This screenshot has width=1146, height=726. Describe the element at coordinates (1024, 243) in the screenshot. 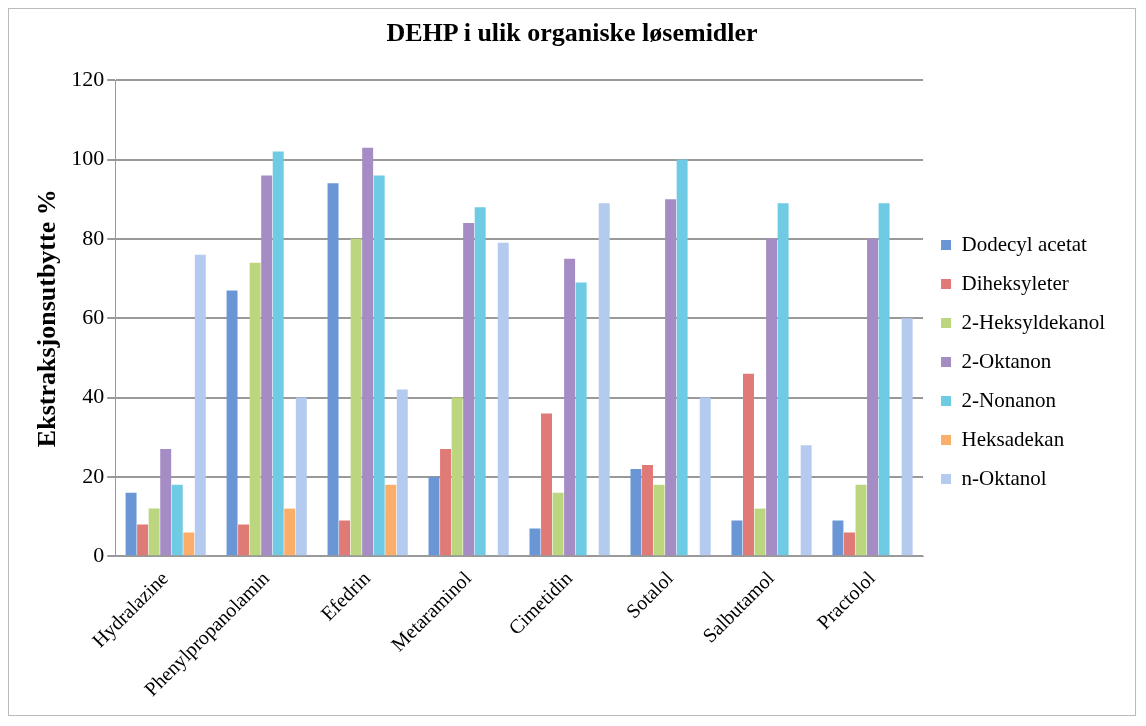

I see `legend-label: Dodecyl acetat` at that location.